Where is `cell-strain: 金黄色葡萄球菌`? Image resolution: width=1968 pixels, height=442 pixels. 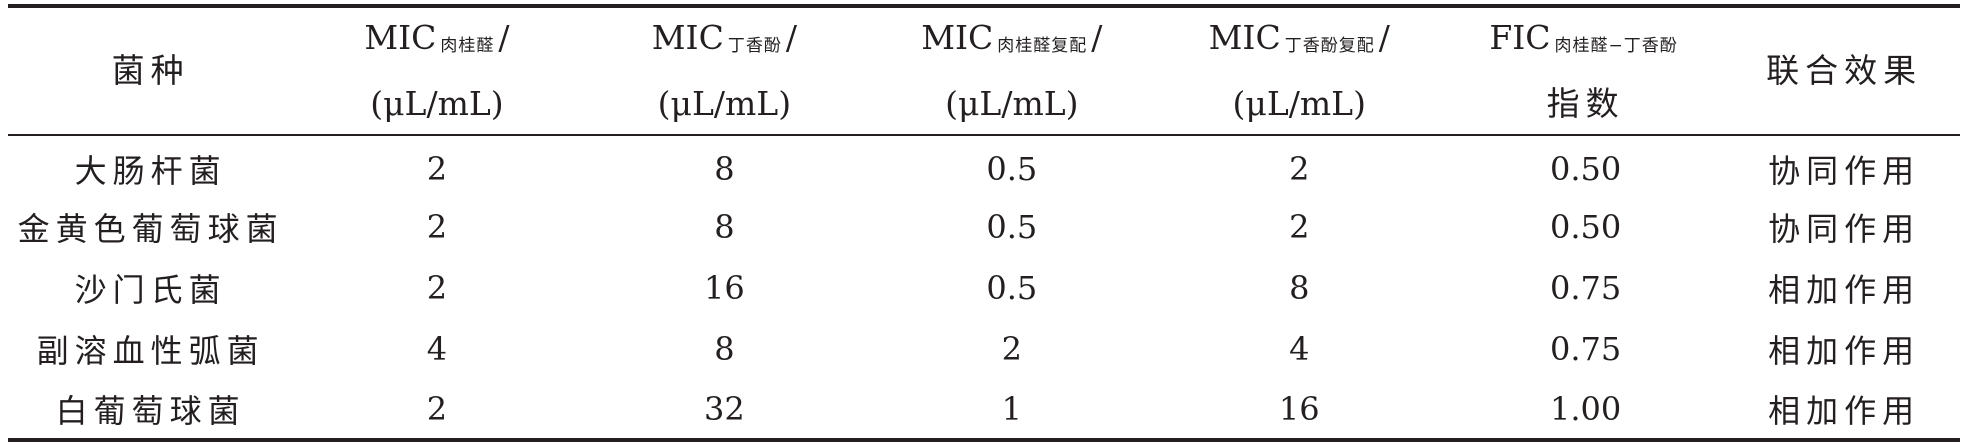
cell-strain: 金黄色葡萄球菌 is located at coordinates (150, 228).